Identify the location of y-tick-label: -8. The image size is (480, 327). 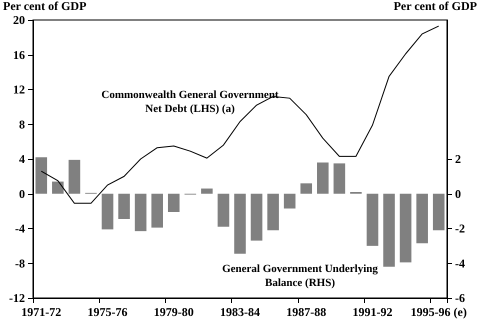
(20, 263).